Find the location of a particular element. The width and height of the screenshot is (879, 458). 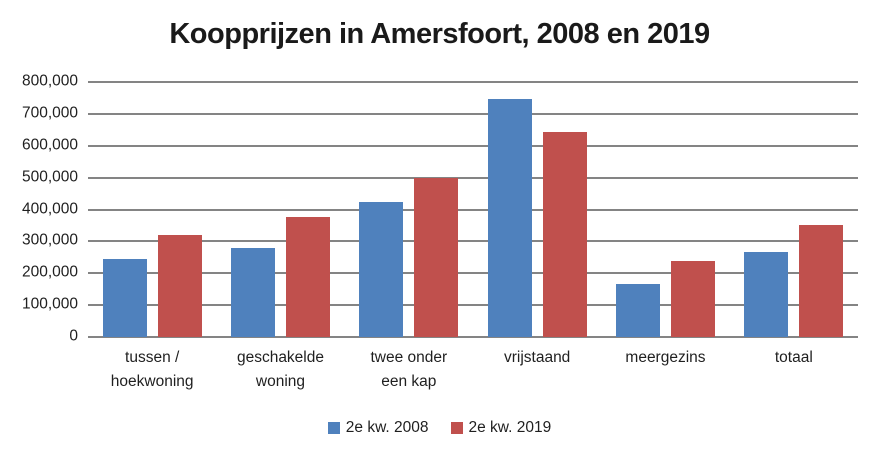

chart-title: Koopprijzen in Amersfoort, 2008 en 2019 is located at coordinates (439, 34).